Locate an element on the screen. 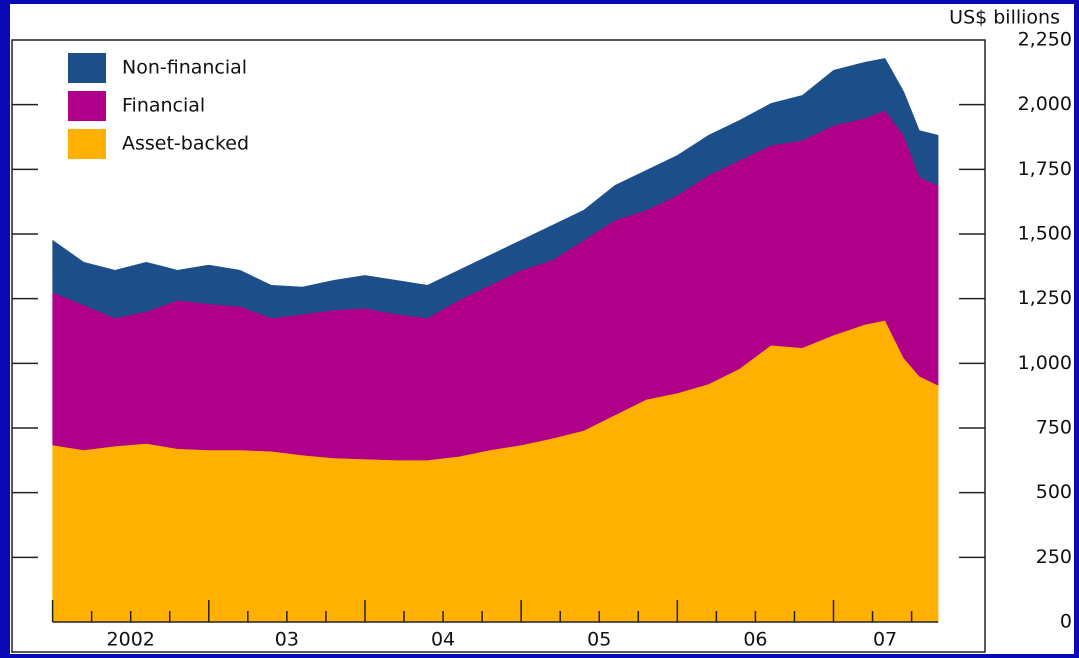 The height and width of the screenshot is (658, 1079). y-tick-label: 500 is located at coordinates (1054, 492).